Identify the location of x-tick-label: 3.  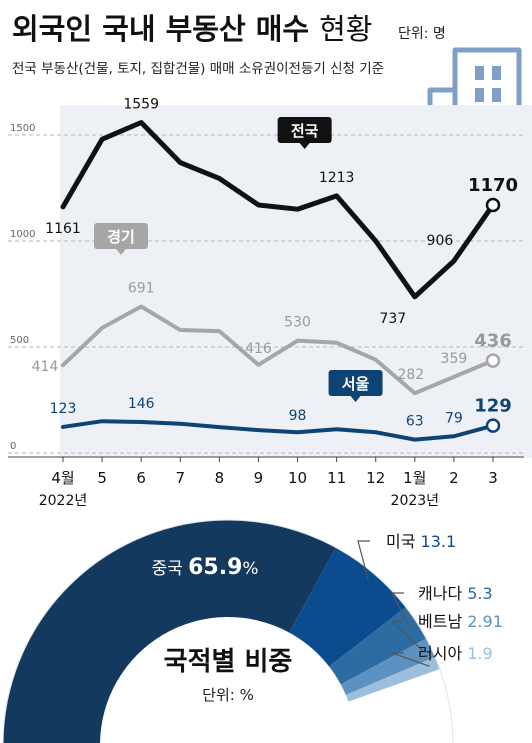
(493, 478).